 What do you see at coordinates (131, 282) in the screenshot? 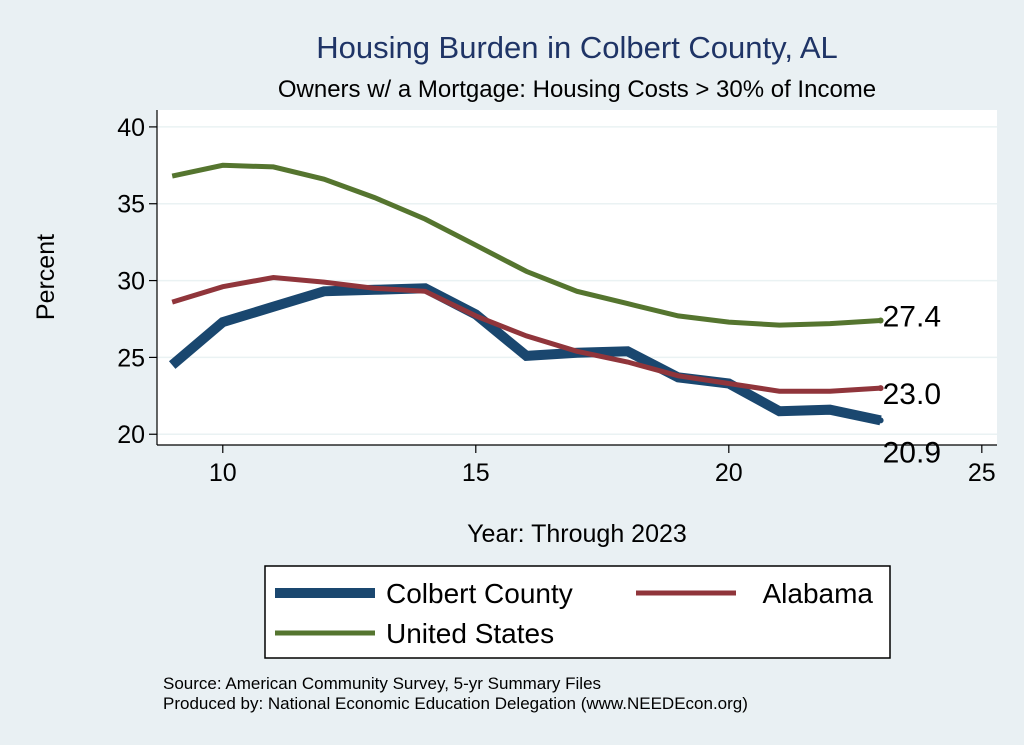
I see `y-tick-label: 30` at bounding box center [131, 282].